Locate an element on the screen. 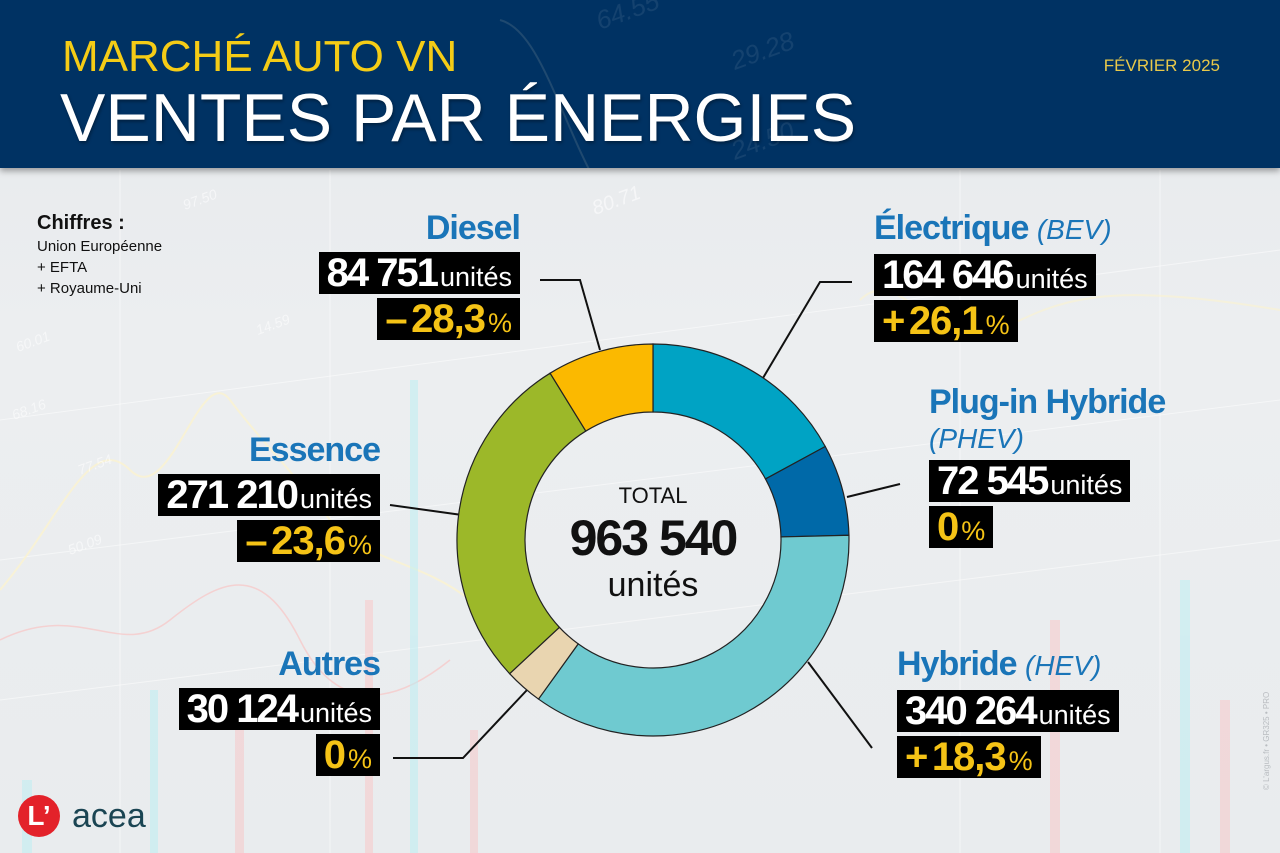 This screenshot has height=853, width=1280. change-box: – 28,3% is located at coordinates (448, 319).